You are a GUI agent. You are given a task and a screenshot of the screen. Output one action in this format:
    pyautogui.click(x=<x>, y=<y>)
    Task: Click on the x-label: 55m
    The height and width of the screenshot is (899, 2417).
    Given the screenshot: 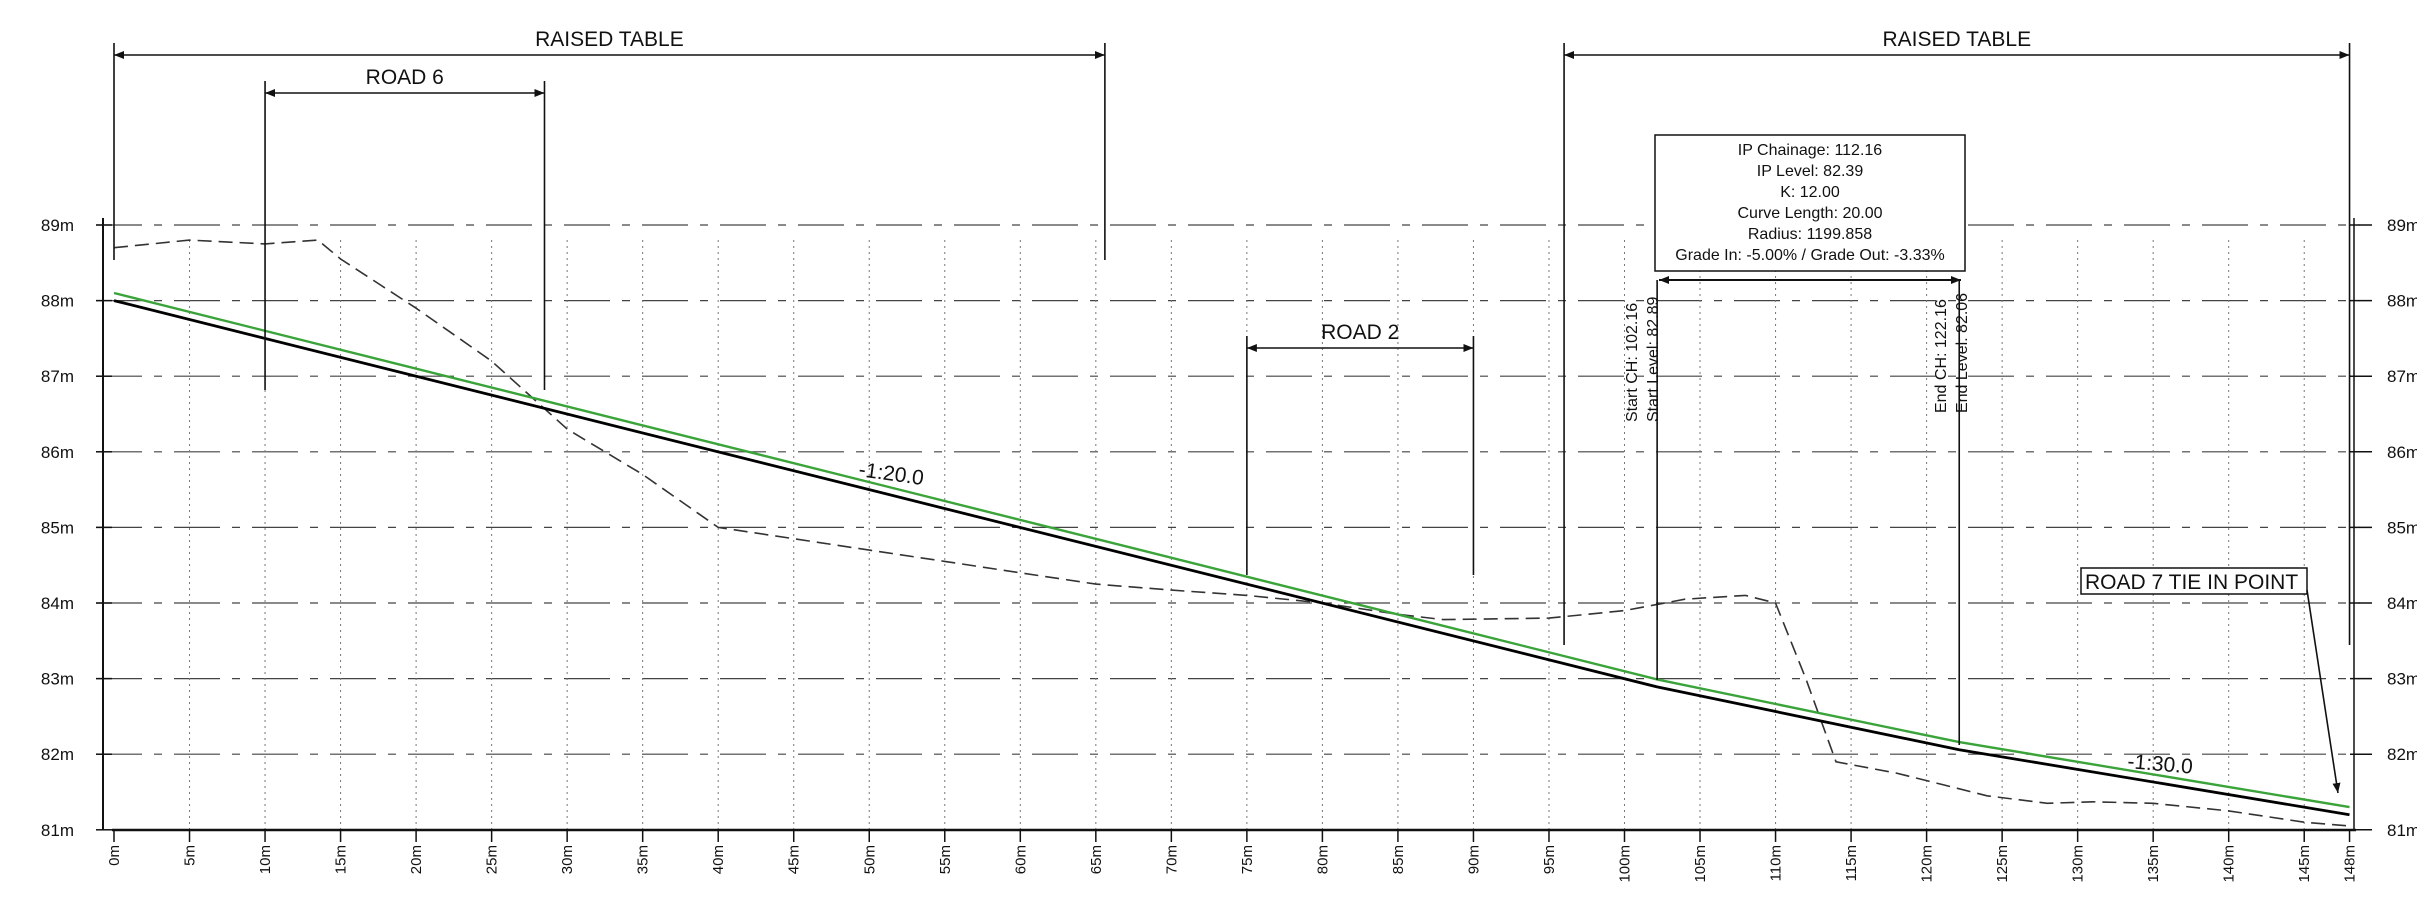 What is the action you would take?
    pyautogui.click(x=945, y=859)
    